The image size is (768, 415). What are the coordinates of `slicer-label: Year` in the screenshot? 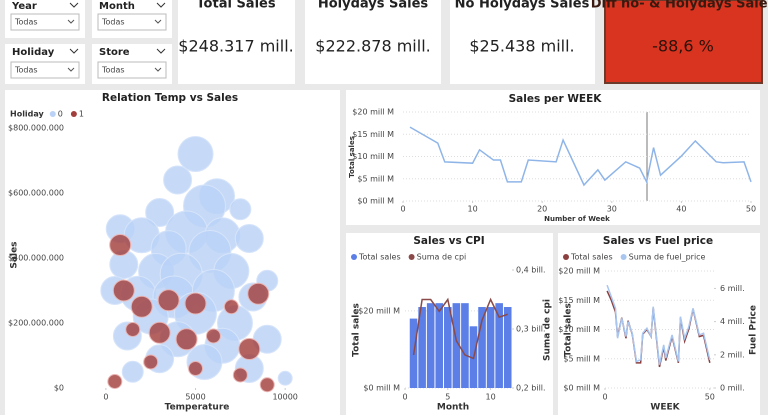 It's located at (24, 6).